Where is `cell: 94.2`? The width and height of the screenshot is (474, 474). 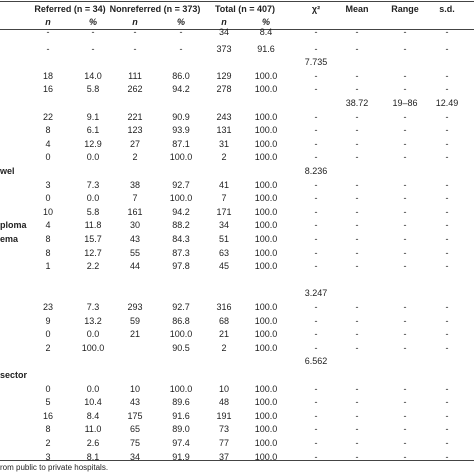
cell: 94.2 is located at coordinates (181, 89).